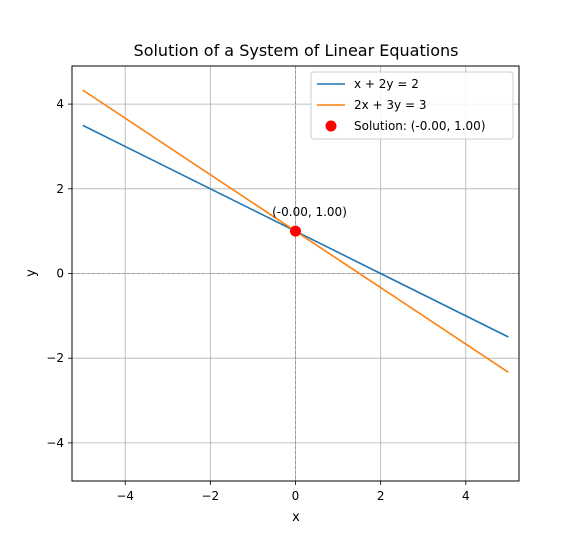  What do you see at coordinates (55, 443) in the screenshot?
I see `y-tick-label: −4` at bounding box center [55, 443].